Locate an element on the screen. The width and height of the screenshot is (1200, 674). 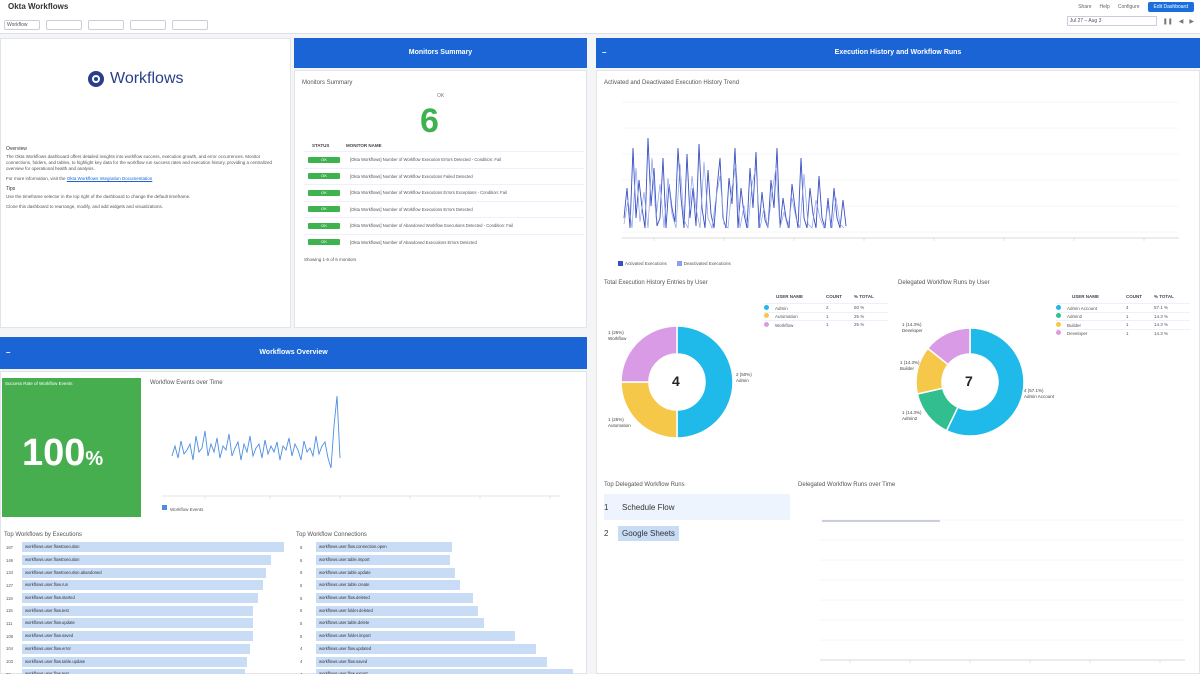
list-item: 5 workflows.user.folder.import is located at coordinates (440, 636).